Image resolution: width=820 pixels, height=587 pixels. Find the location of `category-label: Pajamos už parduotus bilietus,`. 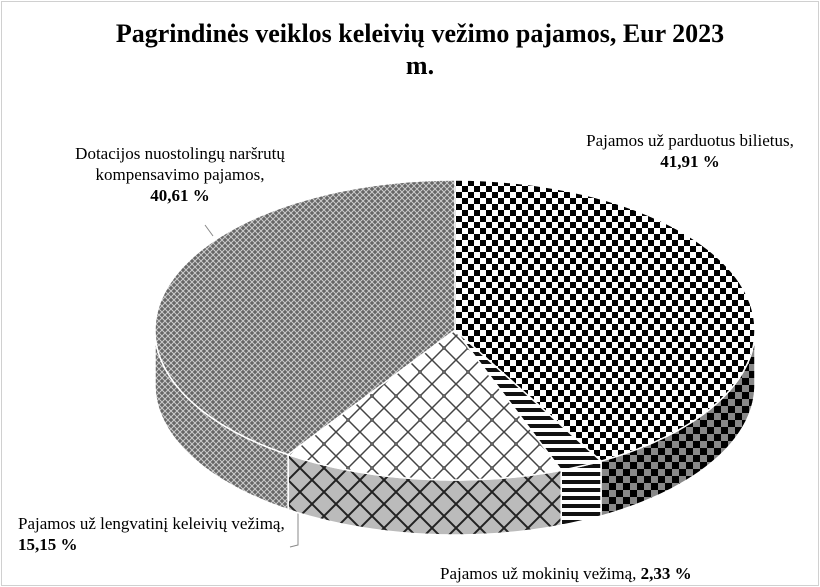

category-label: Pajamos už parduotus bilietus, is located at coordinates (690, 140).